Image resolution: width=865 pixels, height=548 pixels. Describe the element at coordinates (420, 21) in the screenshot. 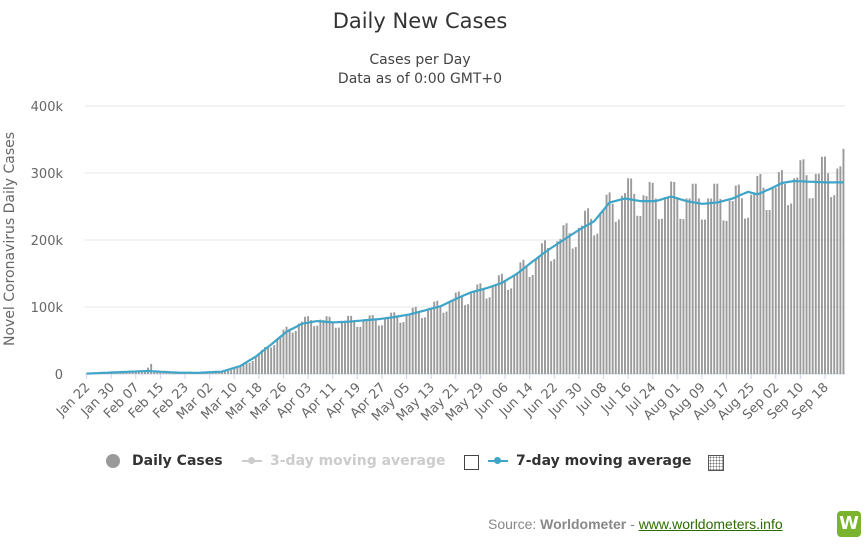

I see `chart-title: Daily New Cases` at that location.